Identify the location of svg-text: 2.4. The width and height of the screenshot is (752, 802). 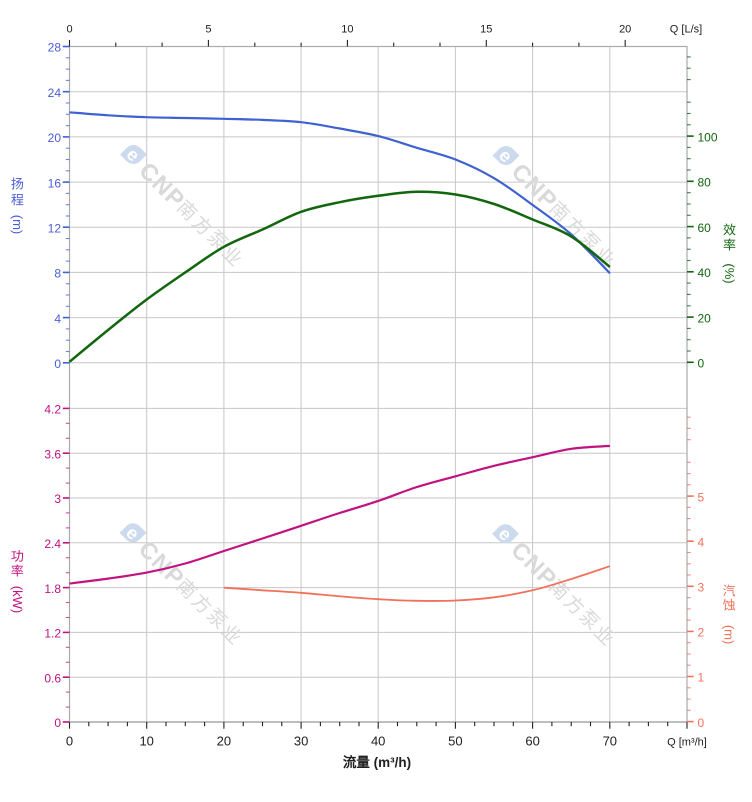
(52, 544).